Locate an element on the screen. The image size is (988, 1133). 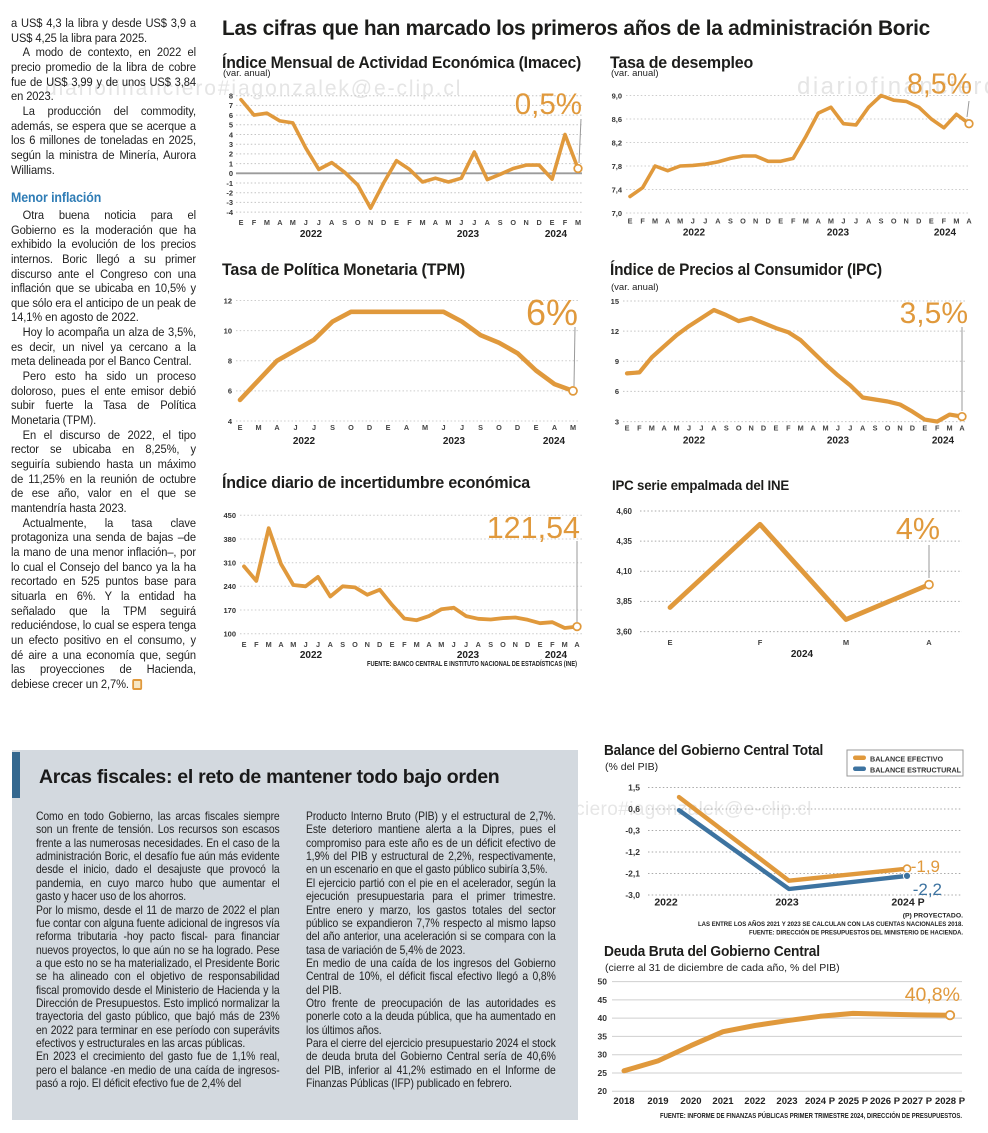
svg-text: 3,85 is located at coordinates (624, 601).